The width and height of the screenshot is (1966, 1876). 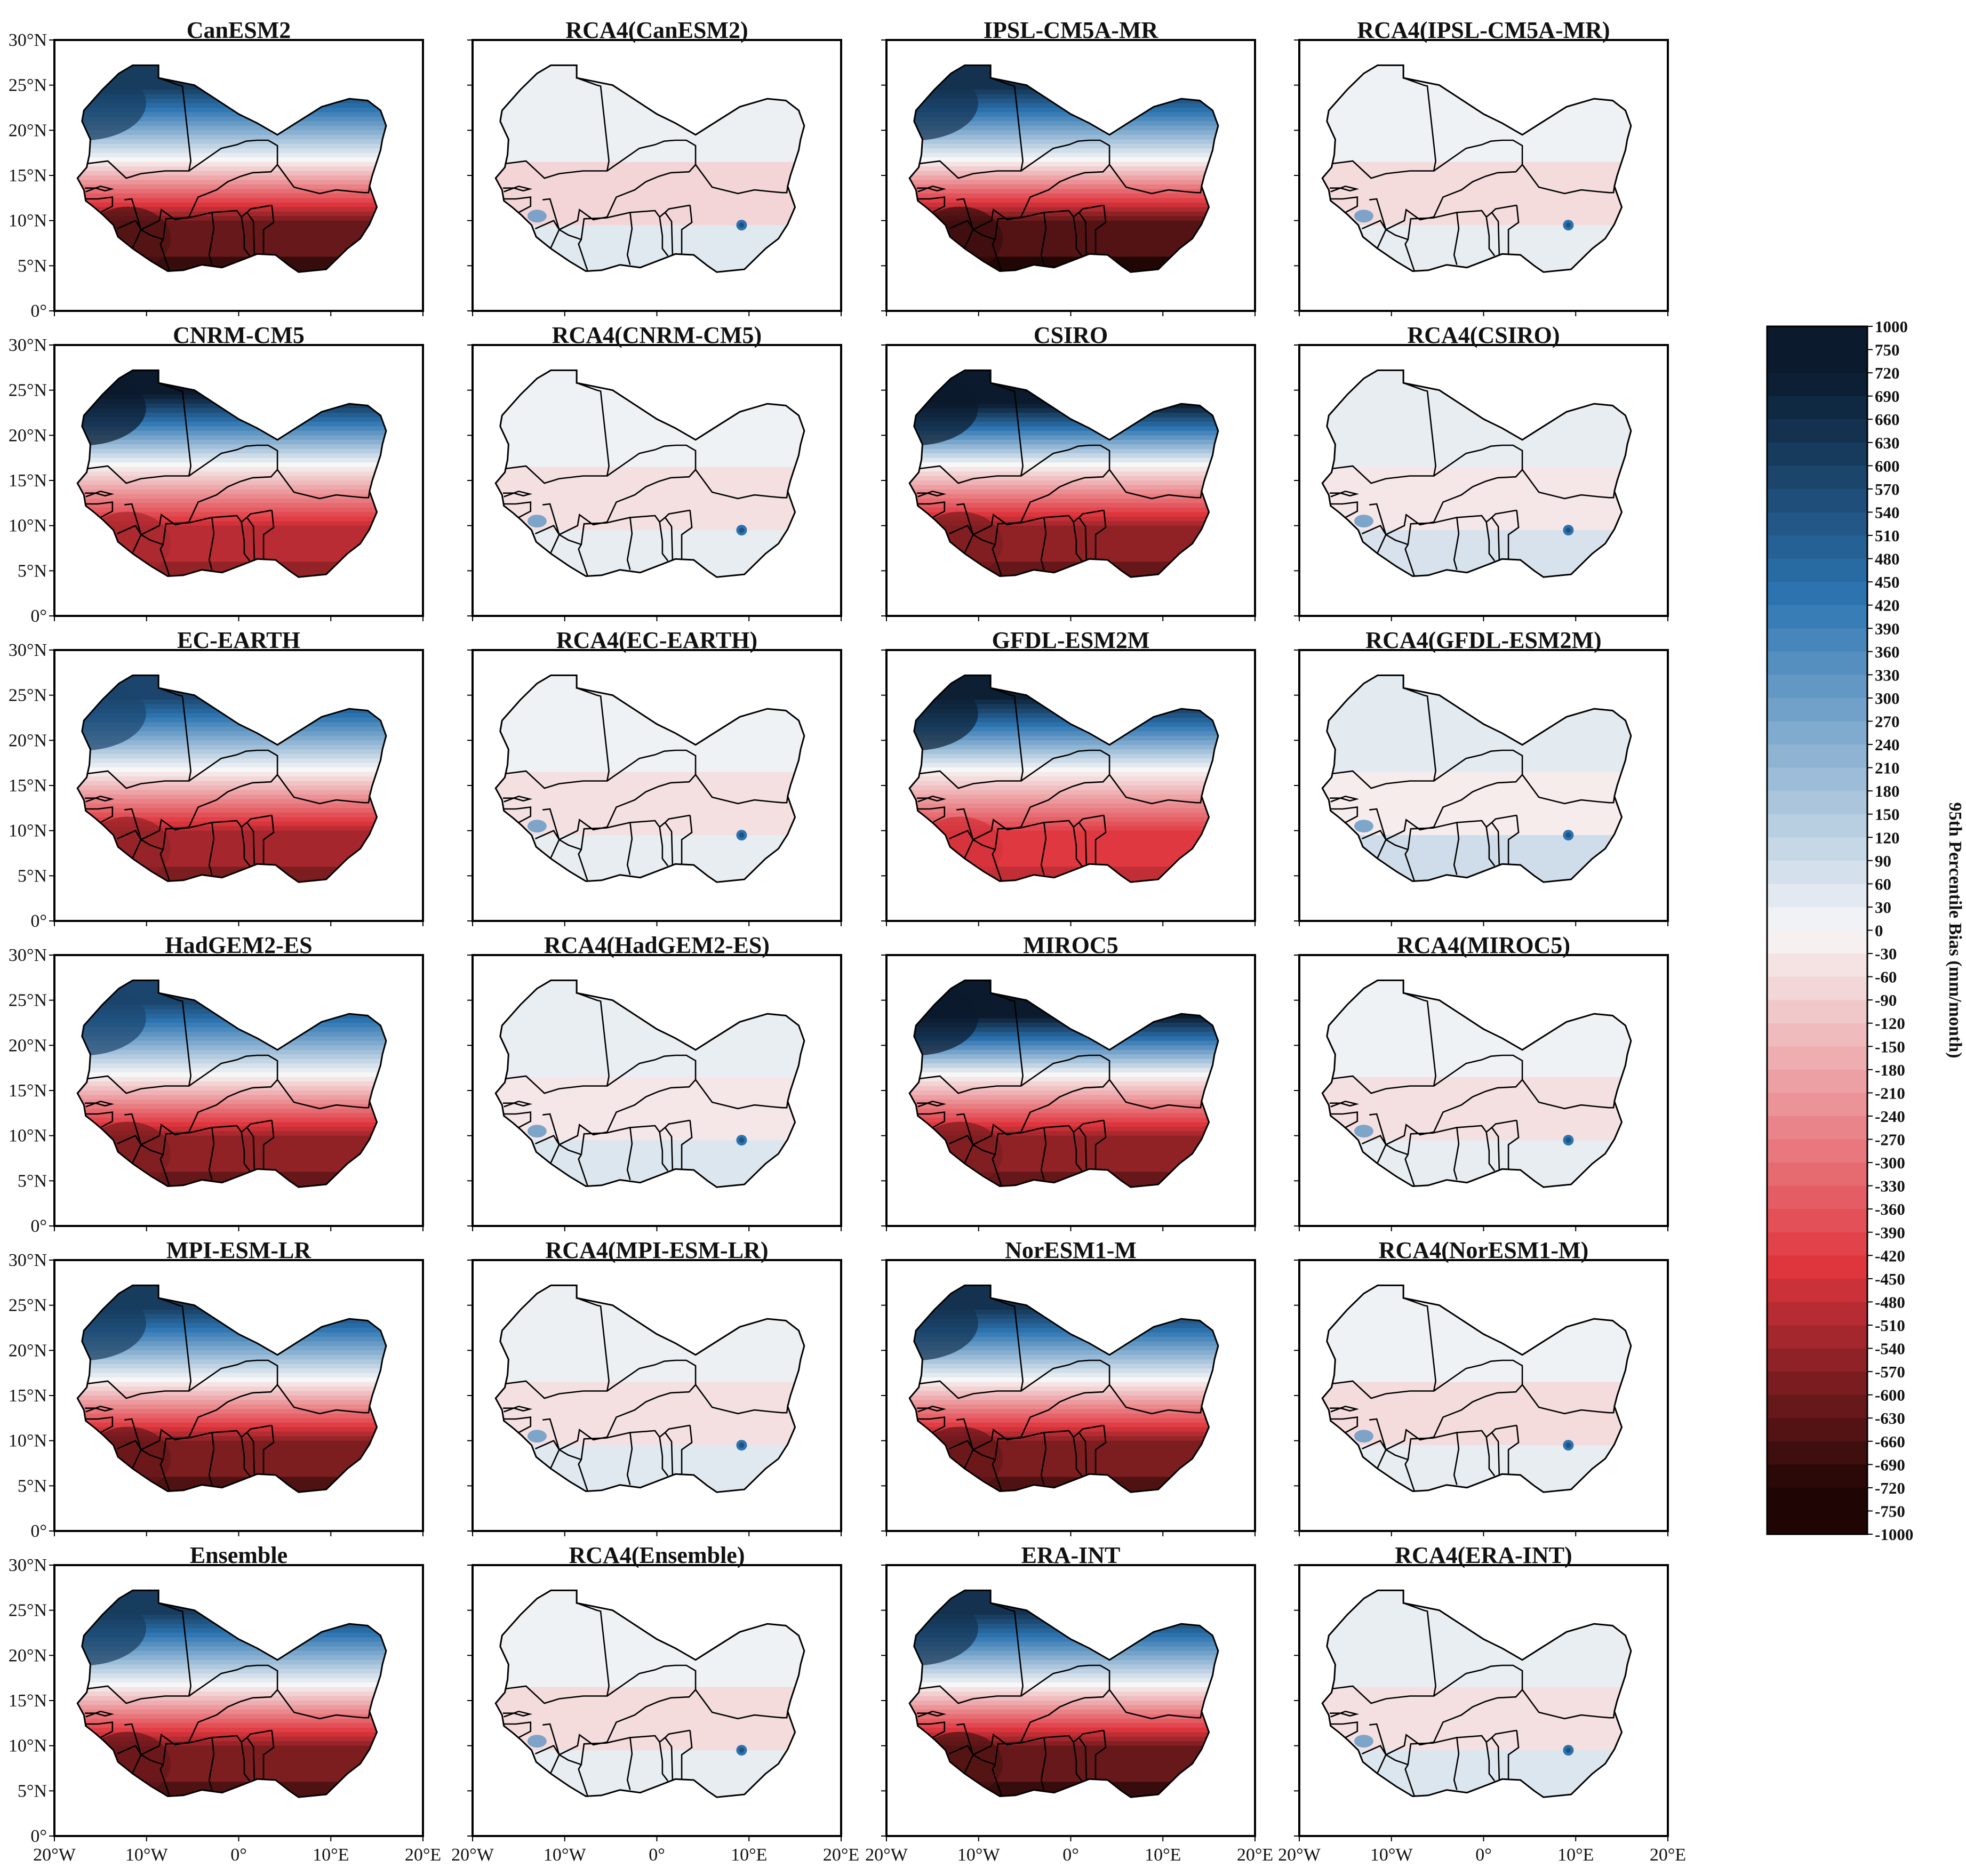 I want to click on map-panel: 30°N 25°N 20°N 15°N 10°N 5°N 0° MPI-ESM-LR, so click(x=217, y=1389).